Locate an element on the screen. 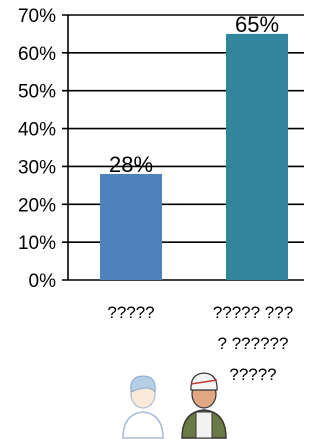 This screenshot has height=439, width=321. y-tick-label: 20% is located at coordinates (37, 205).